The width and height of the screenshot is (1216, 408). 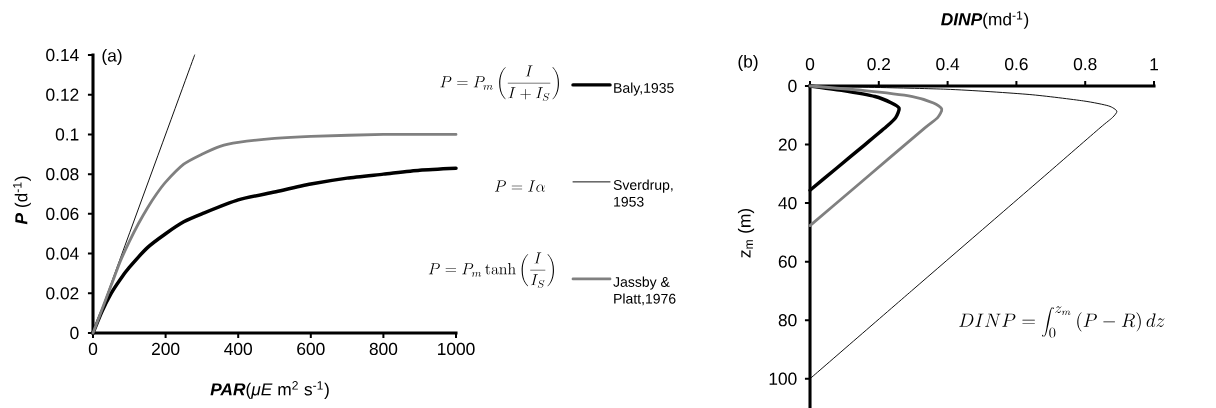 What do you see at coordinates (787, 261) in the screenshot?
I see `y-tick-label: 60` at bounding box center [787, 261].